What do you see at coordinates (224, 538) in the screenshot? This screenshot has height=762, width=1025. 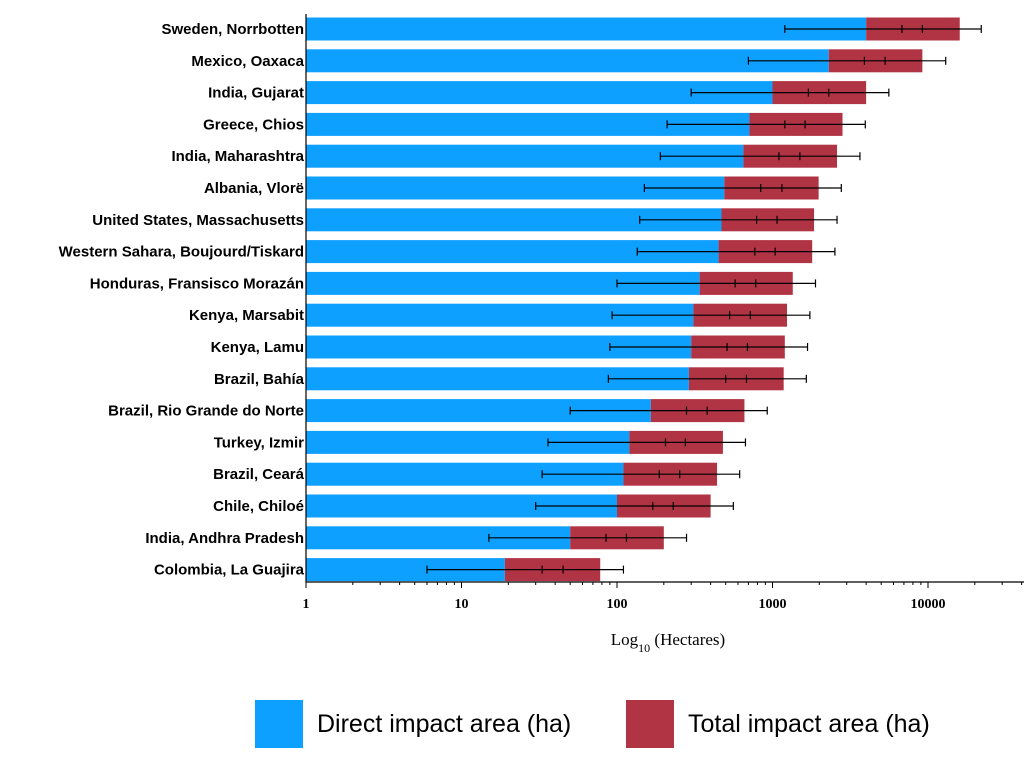 I see `category-label-row-16: India, Andhra Pradesh` at bounding box center [224, 538].